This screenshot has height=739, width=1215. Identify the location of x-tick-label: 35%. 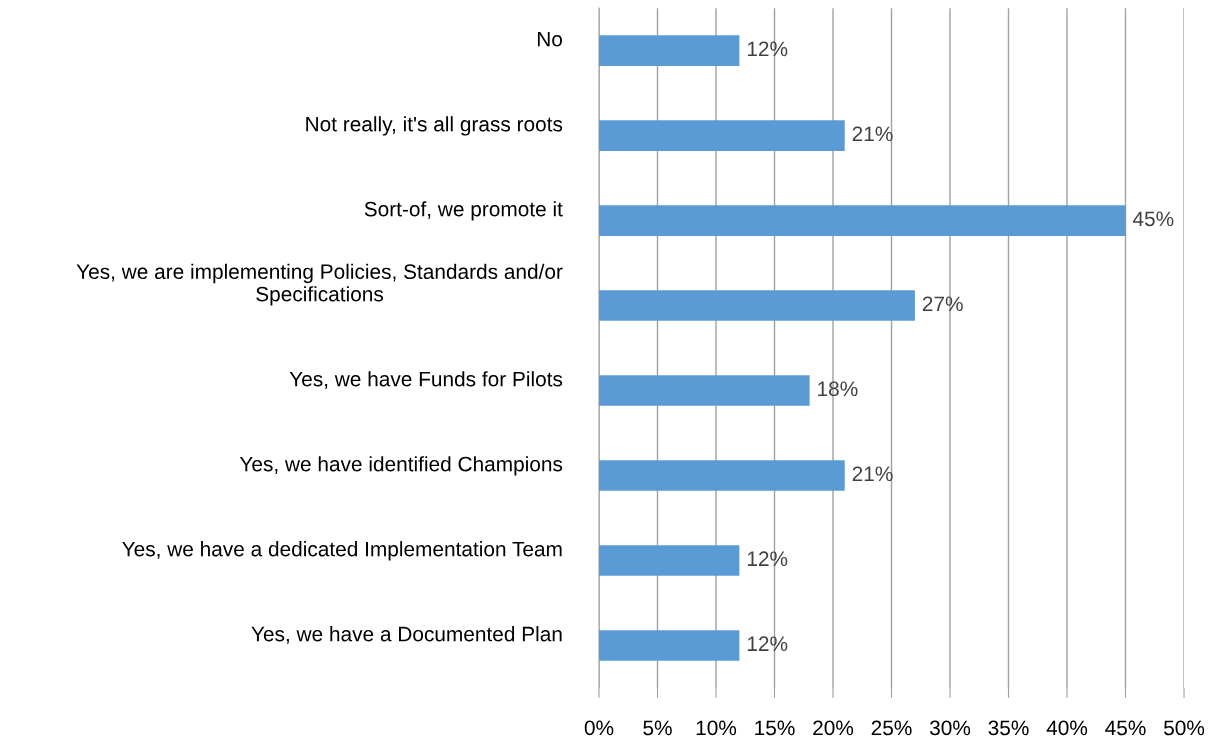
(1008, 728).